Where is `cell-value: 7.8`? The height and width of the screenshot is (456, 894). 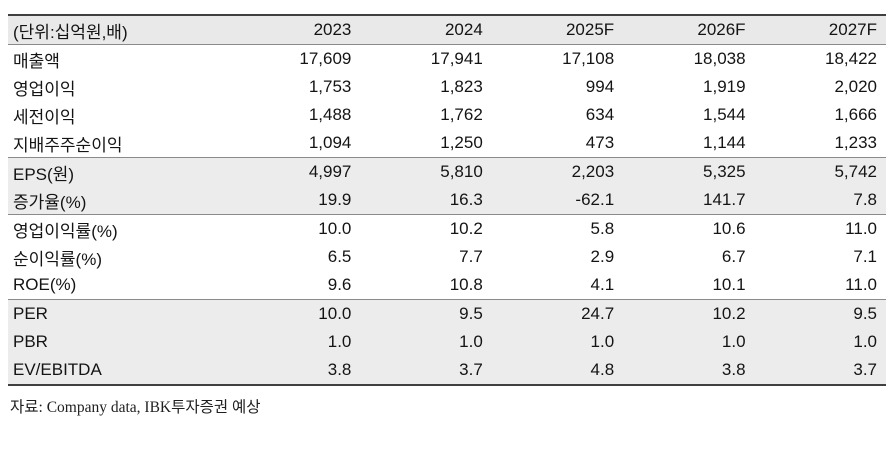
cell-value: 7.8 is located at coordinates (865, 199).